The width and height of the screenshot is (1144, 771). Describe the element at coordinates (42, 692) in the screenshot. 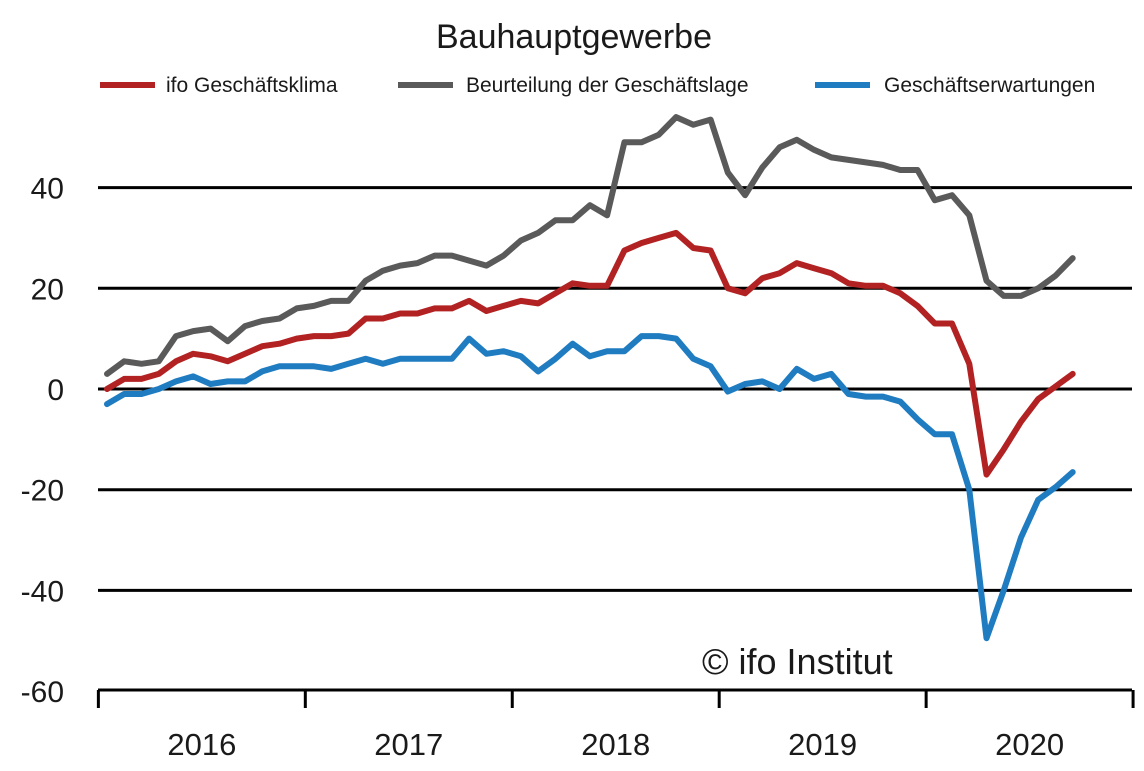

I see `y-tick-label: -60` at that location.